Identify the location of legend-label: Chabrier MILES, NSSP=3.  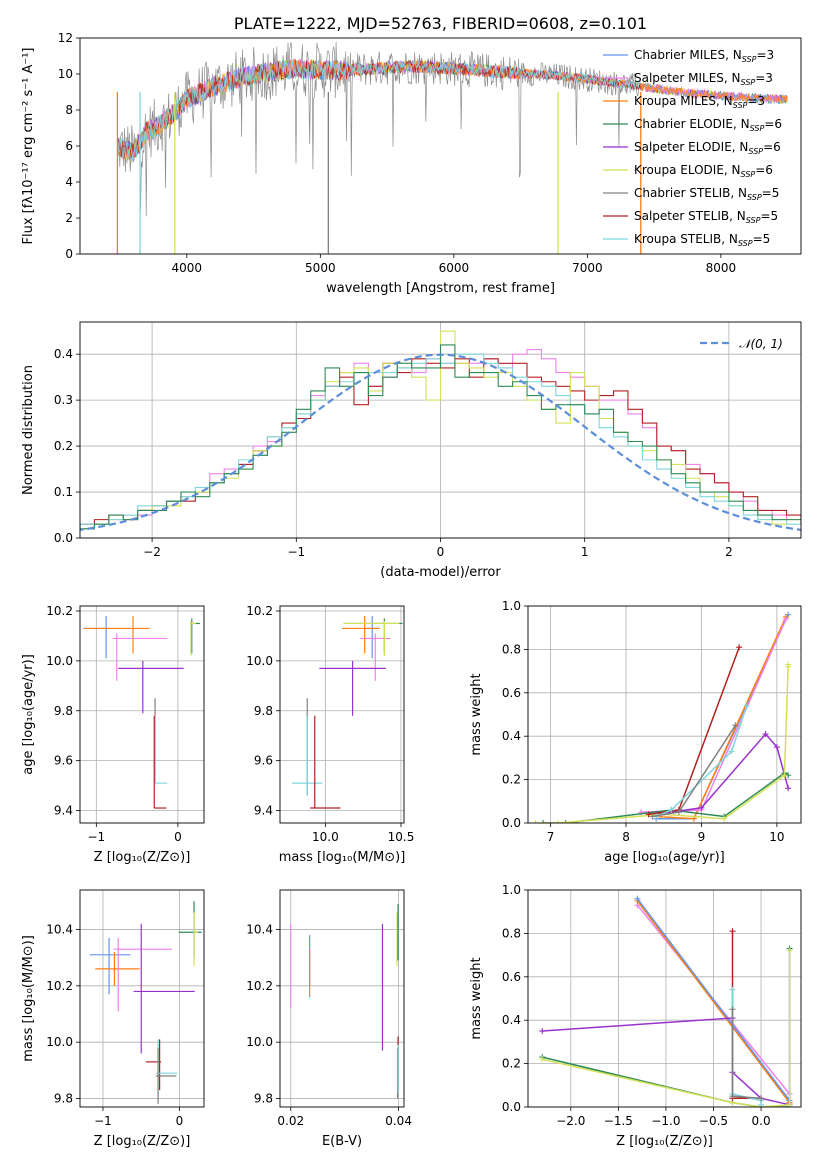
(704, 56).